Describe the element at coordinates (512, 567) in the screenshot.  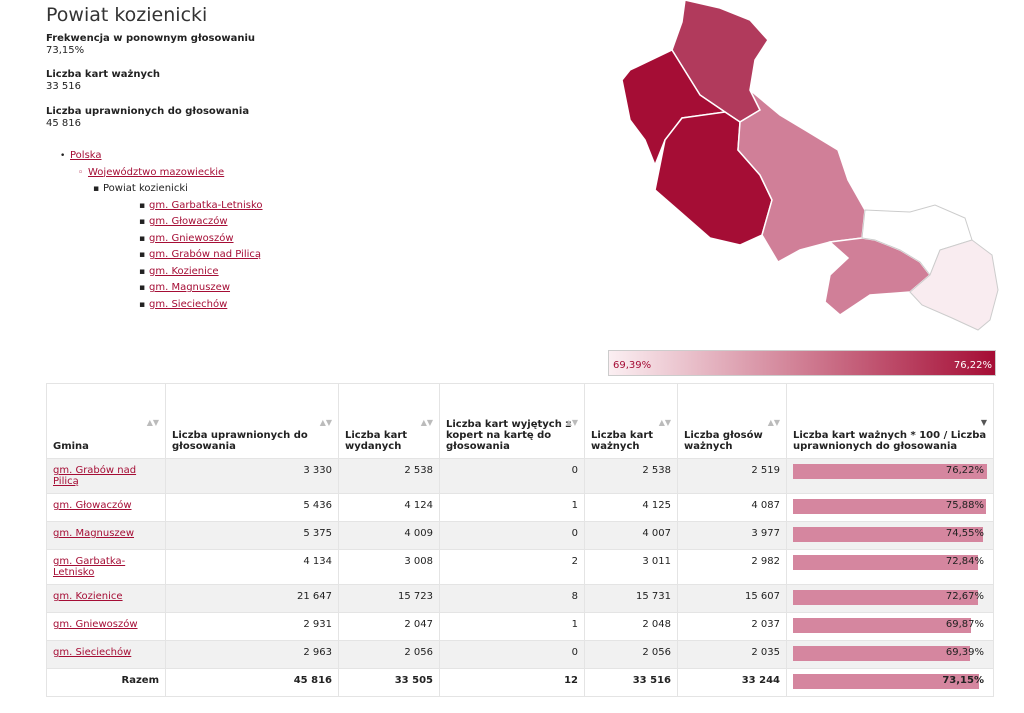
I see `cell-wyjete: 2` at that location.